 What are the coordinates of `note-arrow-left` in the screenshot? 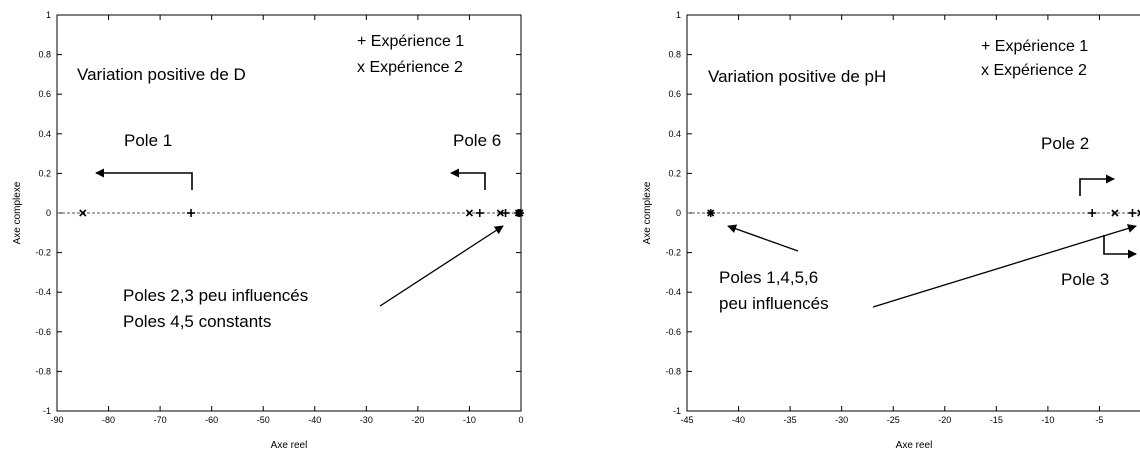 It's located at (763, 238).